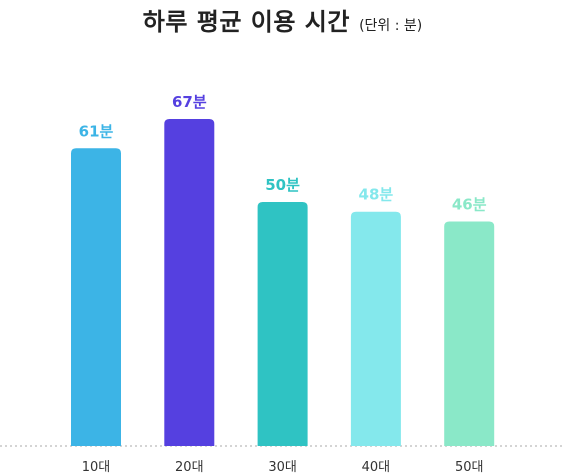 The height and width of the screenshot is (476, 565). Describe the element at coordinates (469, 467) in the screenshot. I see `x-tick-label-5: 50대` at that location.